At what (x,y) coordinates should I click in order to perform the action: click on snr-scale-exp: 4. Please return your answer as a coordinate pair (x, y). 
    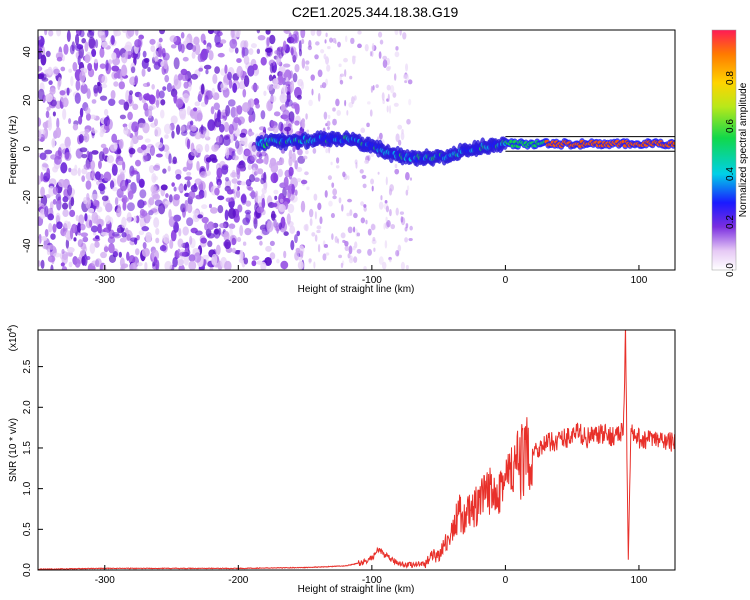
    Looking at the image, I should click on (10, 330).